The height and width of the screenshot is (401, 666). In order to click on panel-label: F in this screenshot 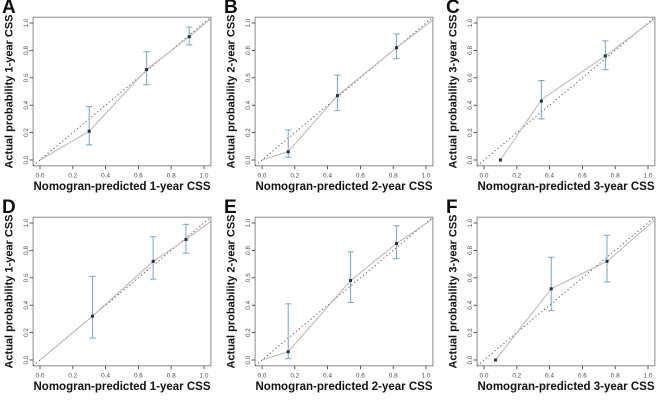, I will do `click(452, 207)`.